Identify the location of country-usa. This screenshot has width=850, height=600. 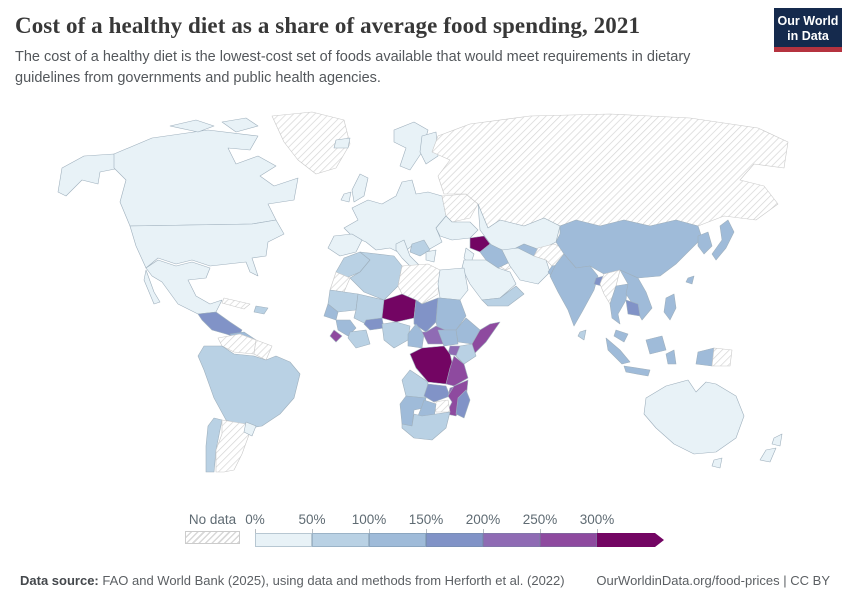
(207, 248).